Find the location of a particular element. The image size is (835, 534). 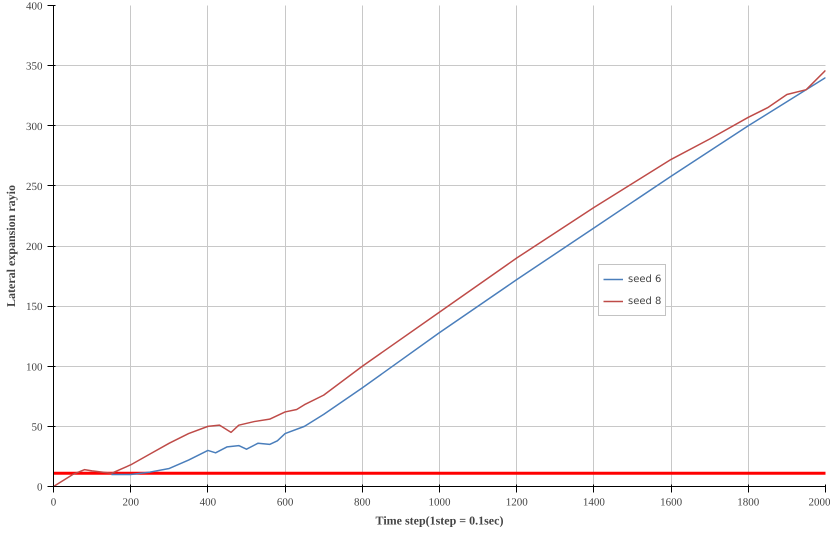

legend-label: seed 6 is located at coordinates (645, 279).